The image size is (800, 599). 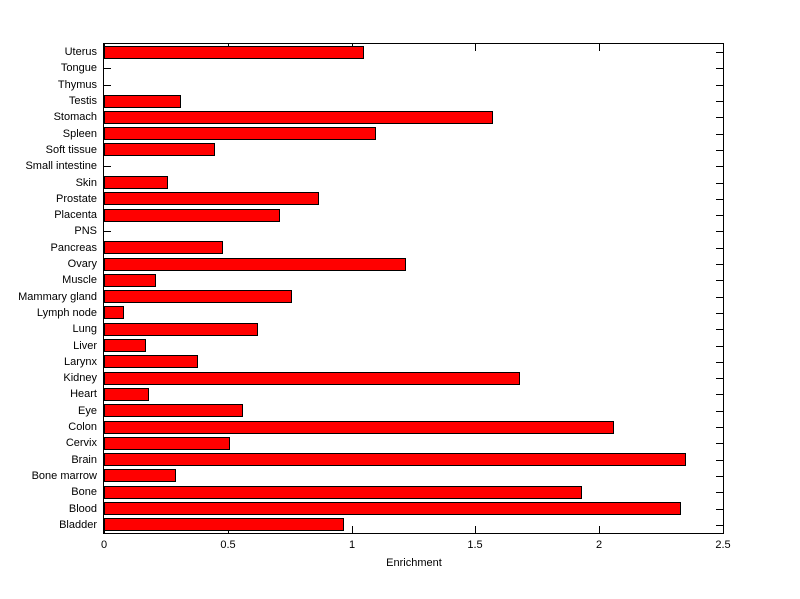 I want to click on bar-colon, so click(x=359, y=427).